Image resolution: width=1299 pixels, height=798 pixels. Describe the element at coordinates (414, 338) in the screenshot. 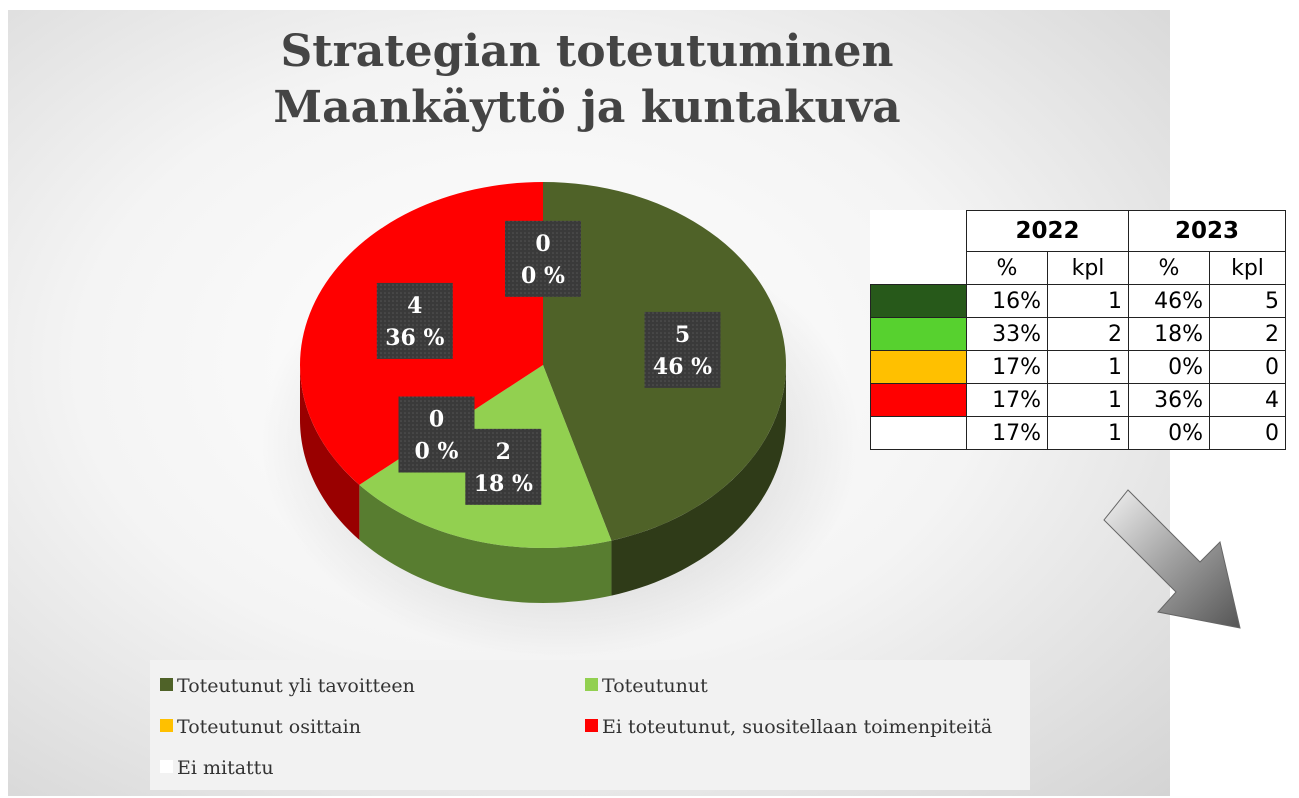

I see `data-label: 36 %` at that location.